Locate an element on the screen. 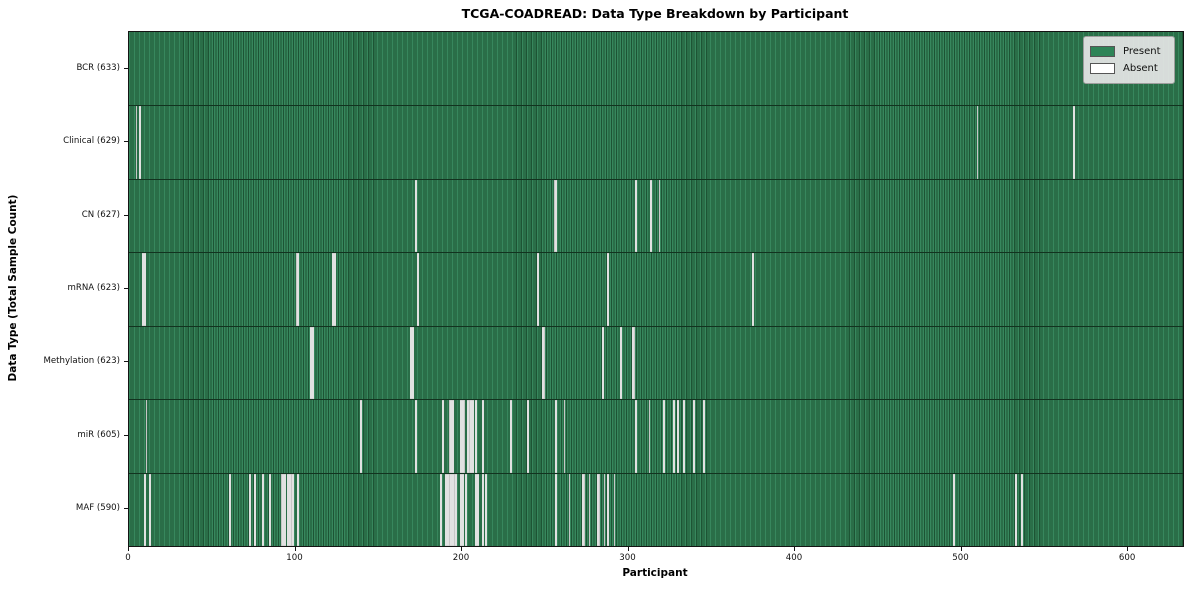 This screenshot has width=1200, height=600. heatmap-row-mir is located at coordinates (656, 436).